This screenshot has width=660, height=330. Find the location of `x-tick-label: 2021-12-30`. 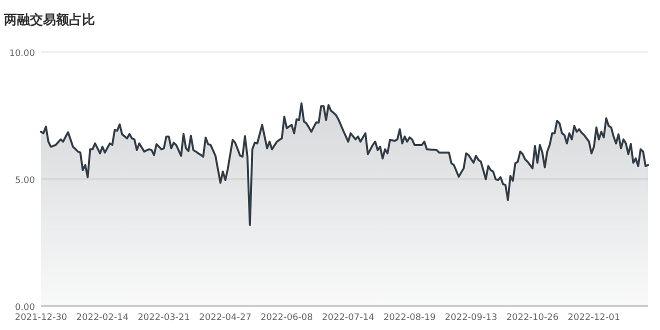

x-tick-label: 2021-12-30 is located at coordinates (41, 318).